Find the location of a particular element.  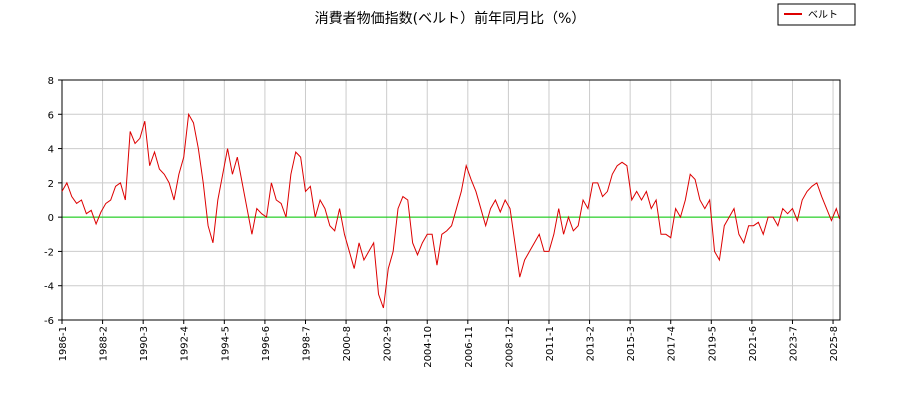

x-tick-label: 1988-2 is located at coordinates (104, 343).